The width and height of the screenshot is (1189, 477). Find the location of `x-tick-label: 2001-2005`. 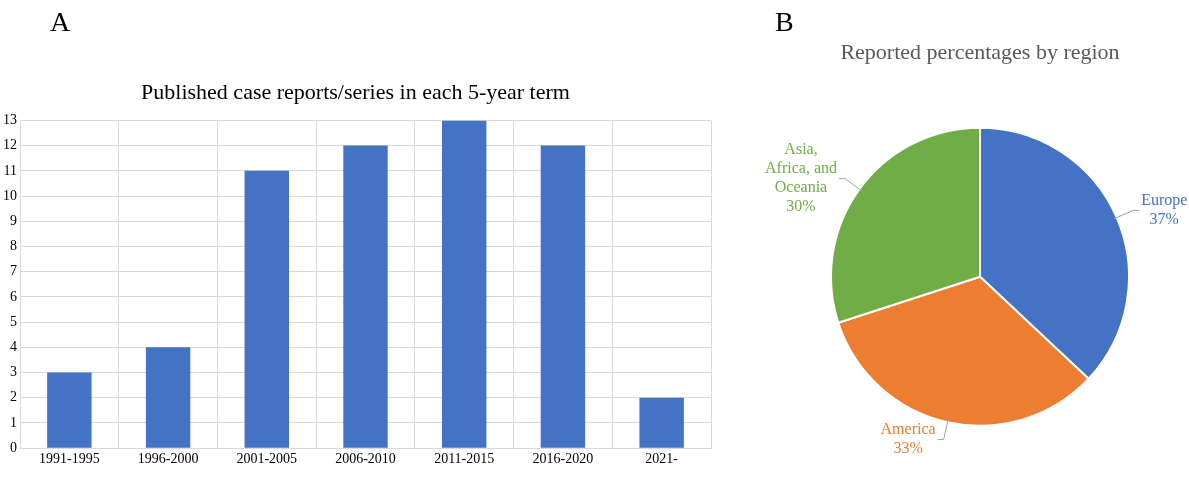

x-tick-label: 2001-2005 is located at coordinates (267, 459).